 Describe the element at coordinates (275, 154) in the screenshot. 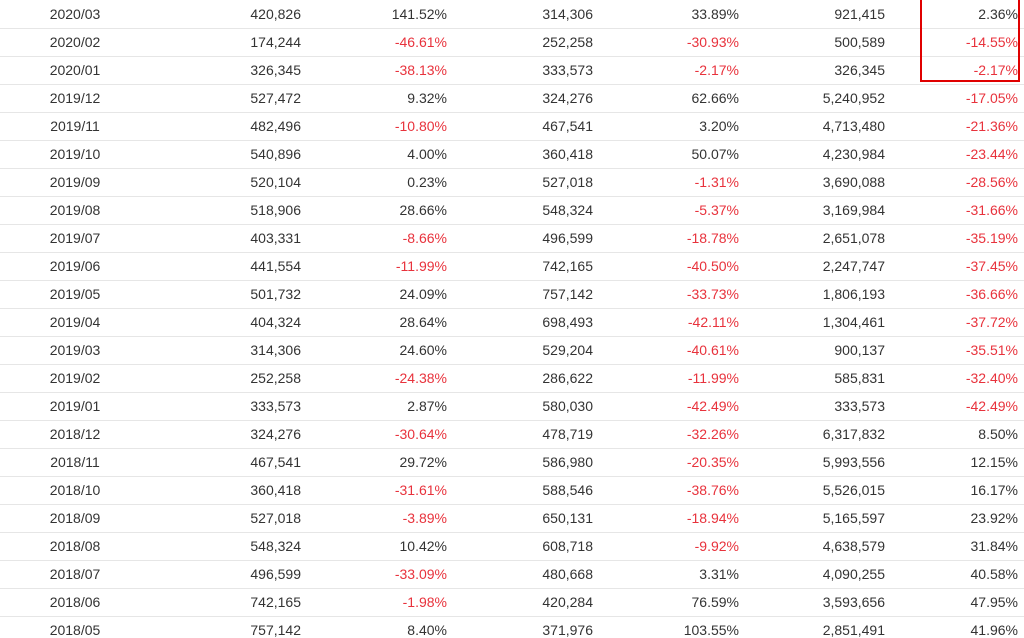

I see `value-cell-1: 540,896` at that location.